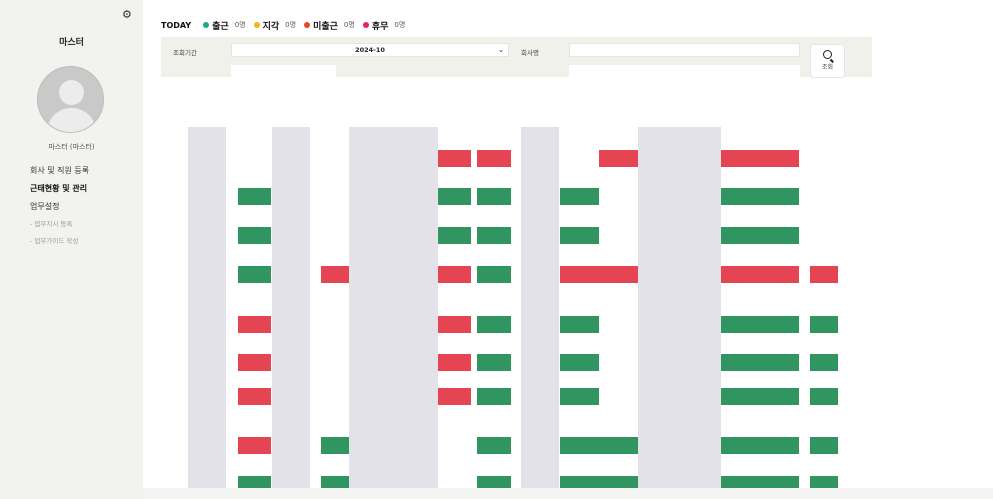  What do you see at coordinates (827, 61) in the screenshot?
I see `search-button: 조회` at bounding box center [827, 61].